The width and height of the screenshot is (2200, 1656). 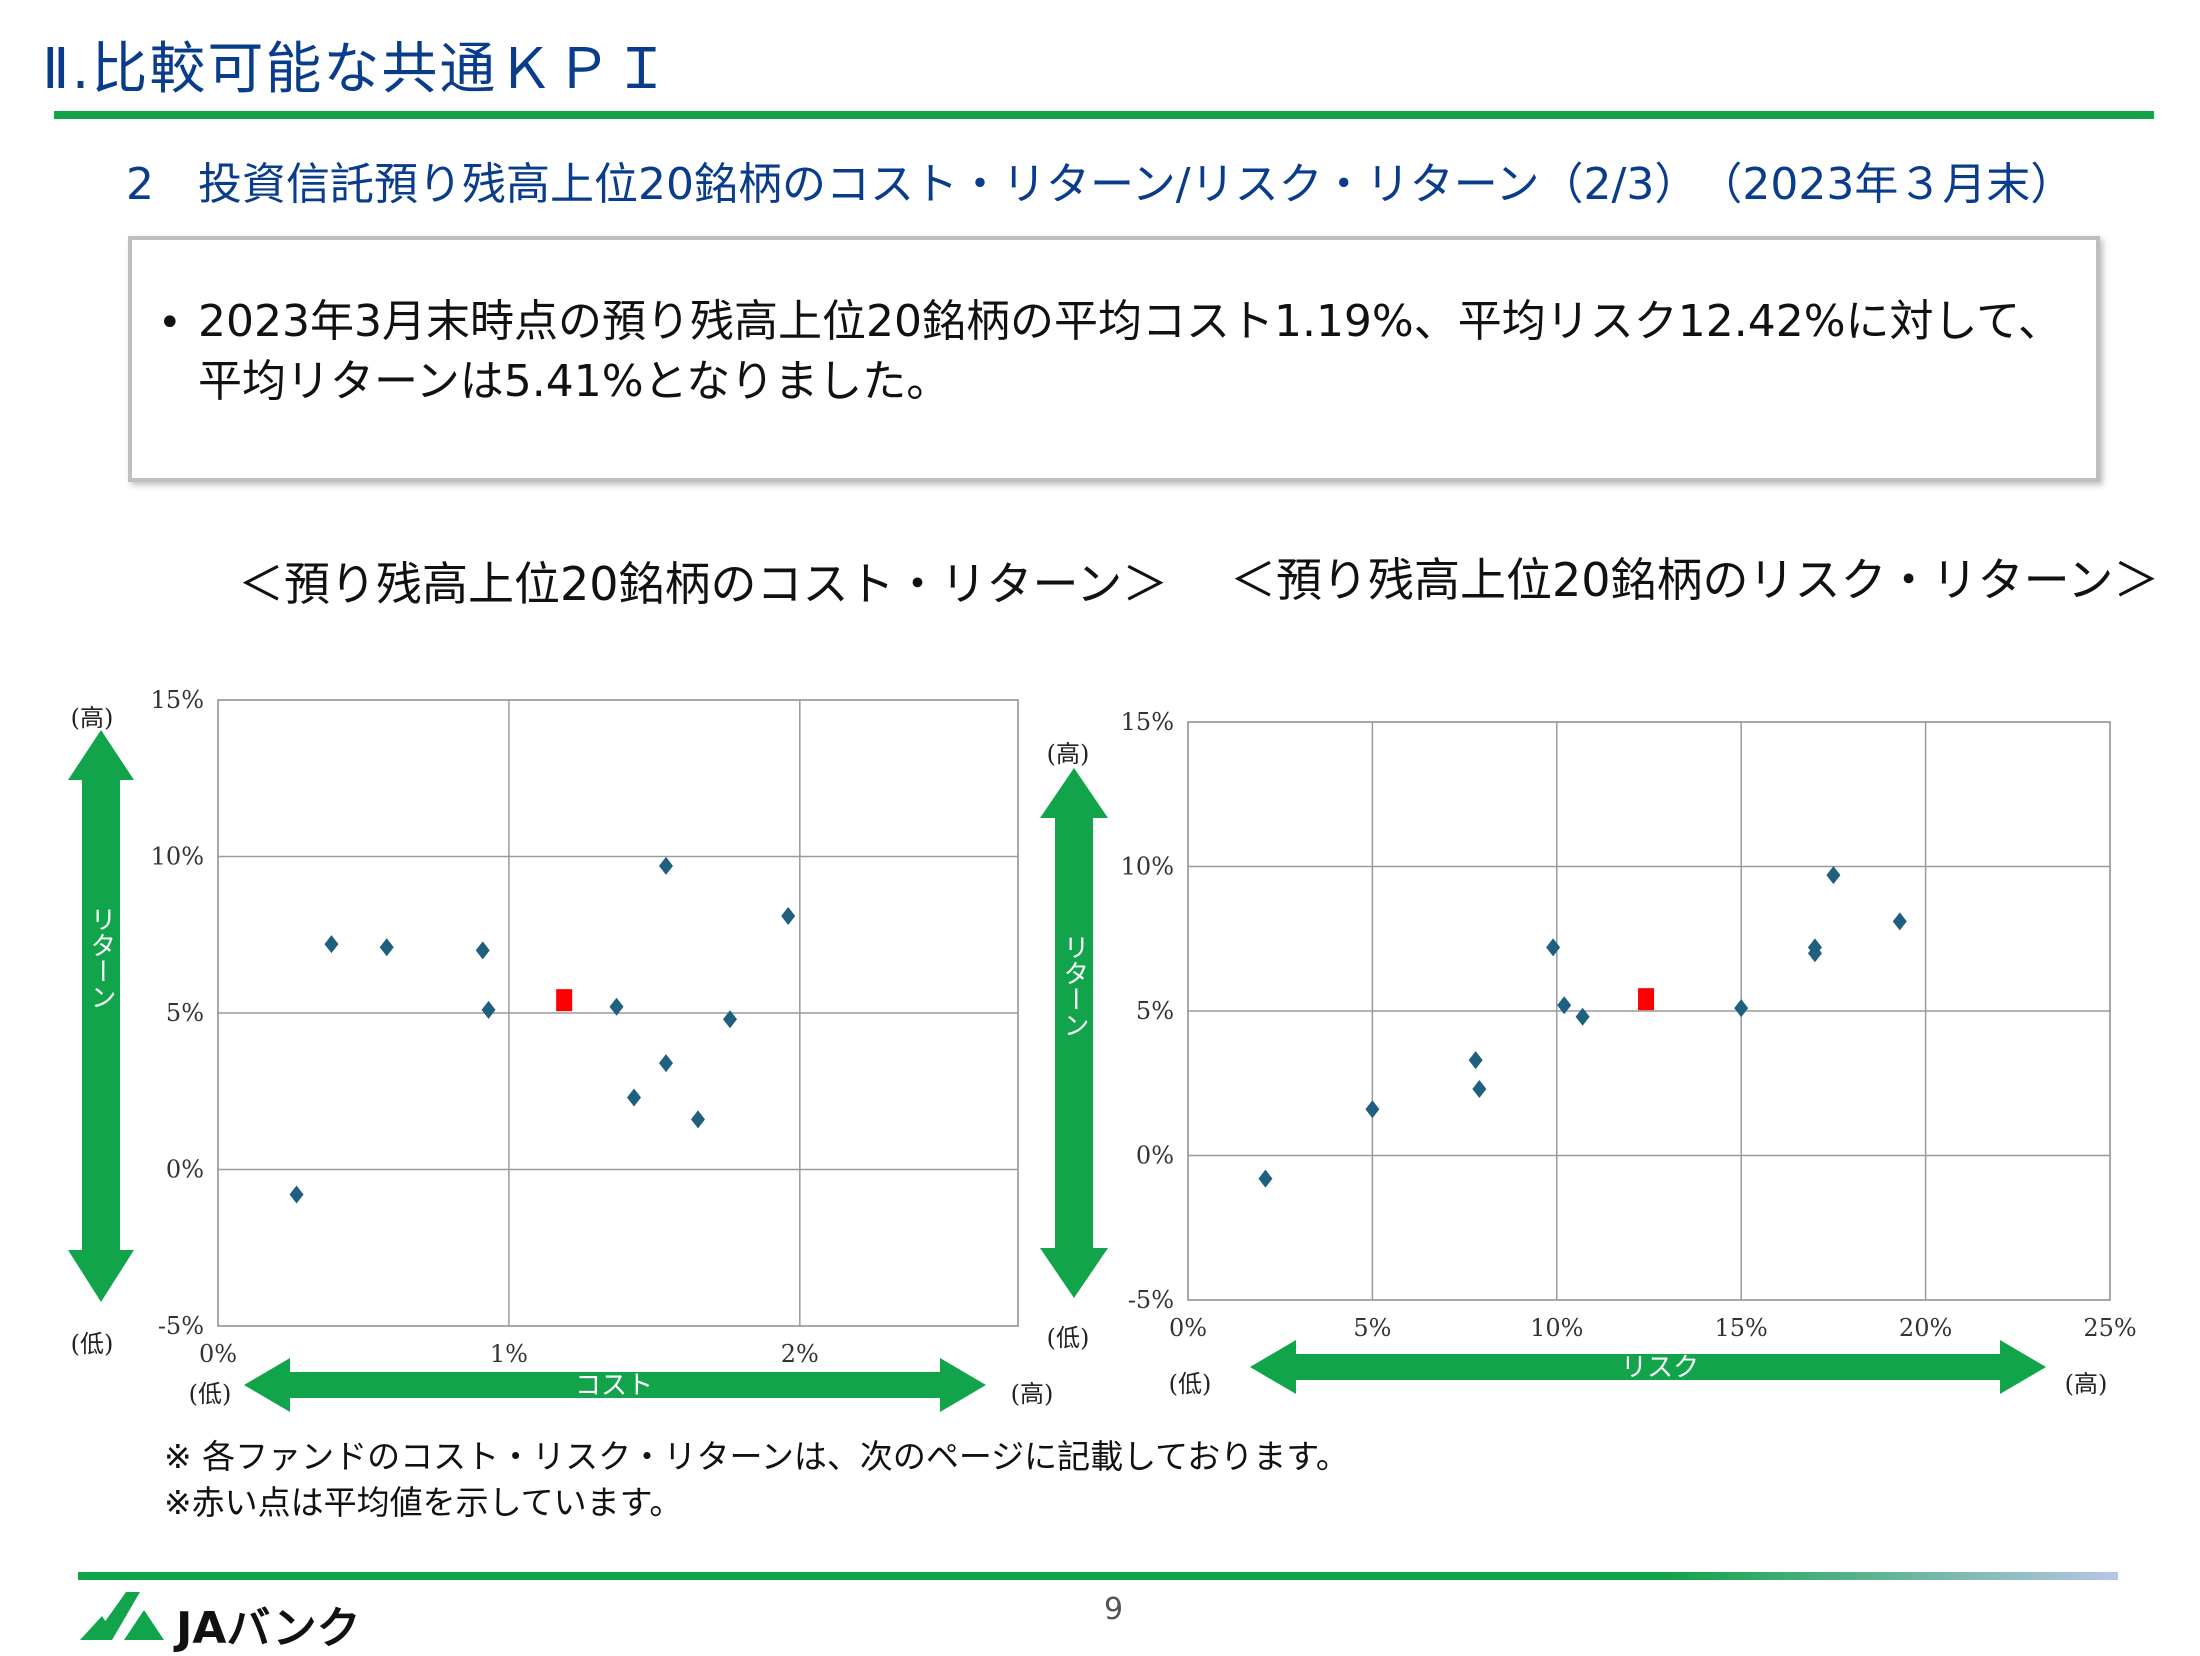 What do you see at coordinates (2109, 1328) in the screenshot?
I see `x-tick-label: 25%` at bounding box center [2109, 1328].